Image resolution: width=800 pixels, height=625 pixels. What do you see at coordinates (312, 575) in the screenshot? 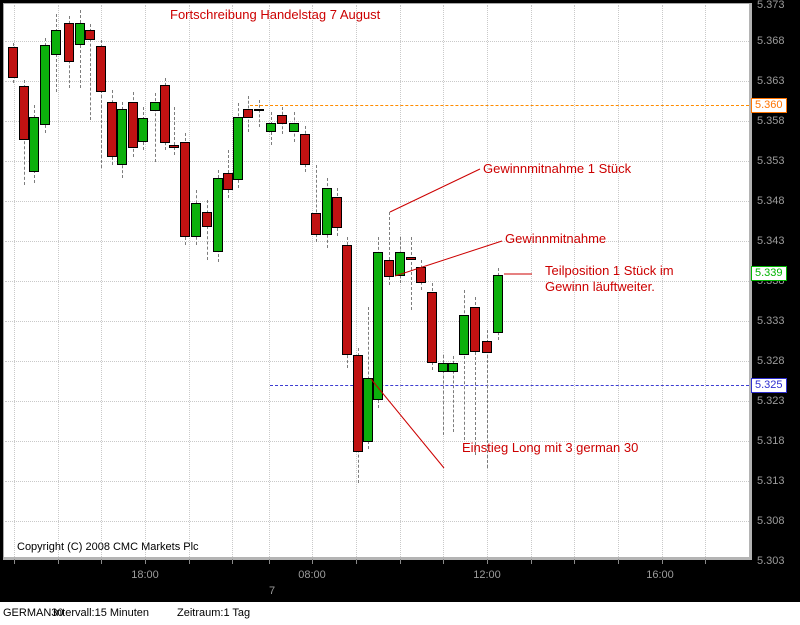
I see `time-axis-label: 08:00` at bounding box center [312, 575].